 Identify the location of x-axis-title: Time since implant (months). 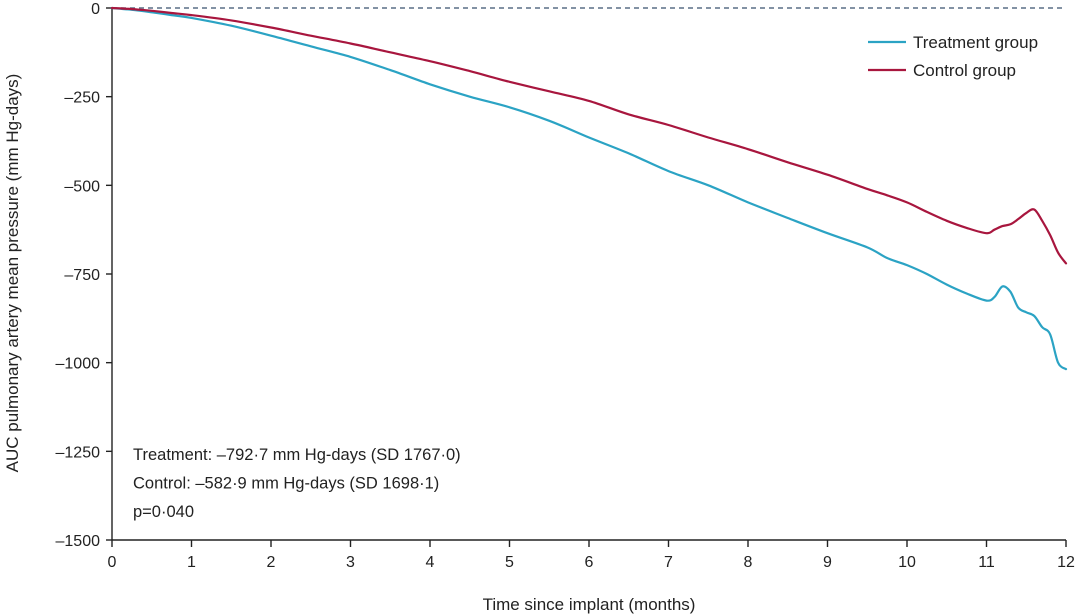
(589, 604).